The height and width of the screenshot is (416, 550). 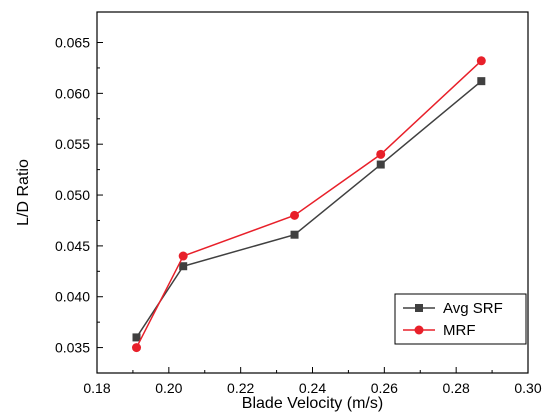 What do you see at coordinates (72, 195) in the screenshot?
I see `y-tick-label: 0.050` at bounding box center [72, 195].